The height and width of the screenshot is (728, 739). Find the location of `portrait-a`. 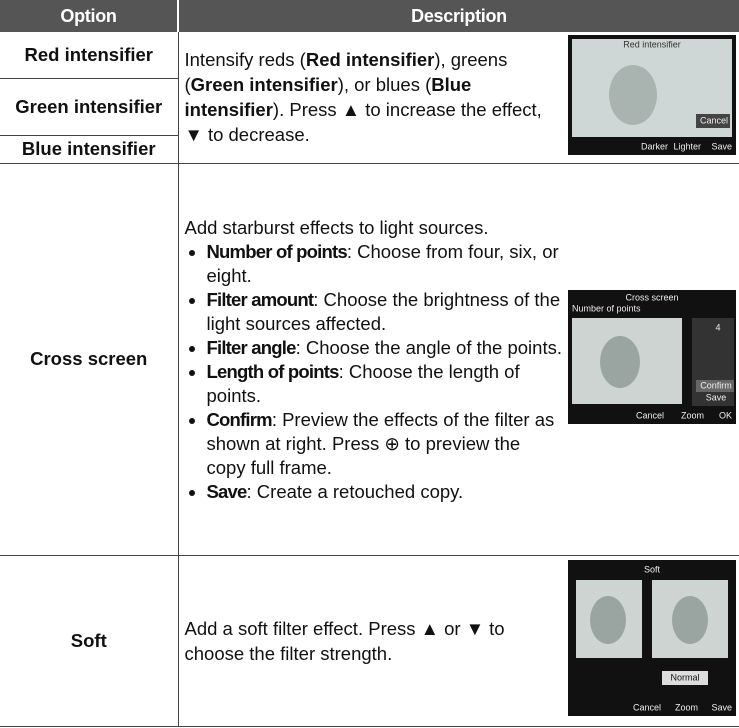

portrait-a is located at coordinates (608, 620).